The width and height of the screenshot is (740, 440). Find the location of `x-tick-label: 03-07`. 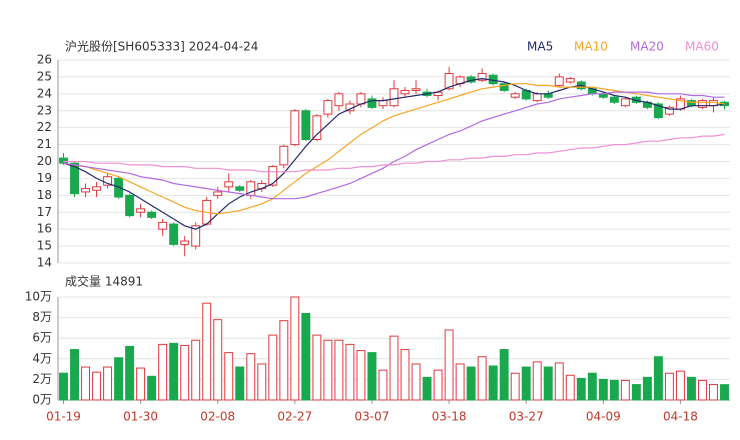

x-tick-label: 03-07 is located at coordinates (372, 417).